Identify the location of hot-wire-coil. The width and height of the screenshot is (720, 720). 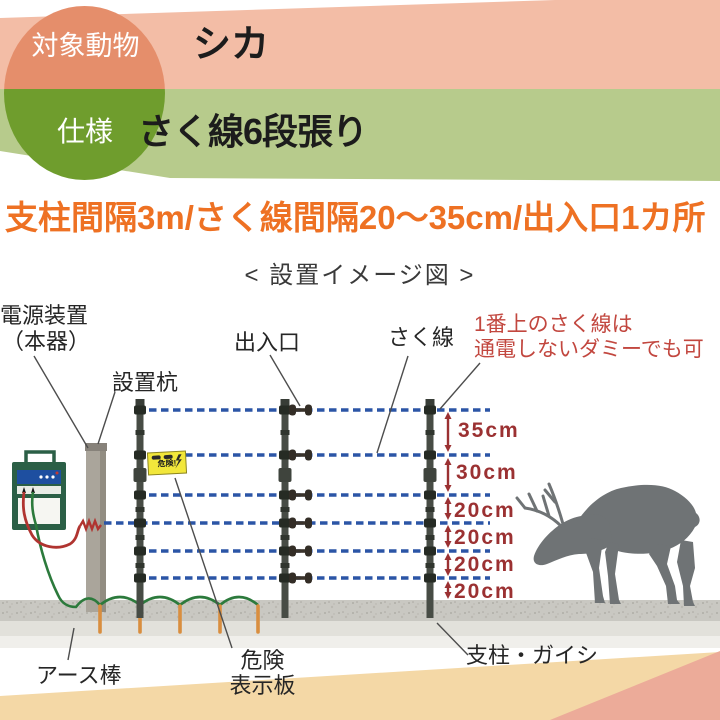
(90, 525).